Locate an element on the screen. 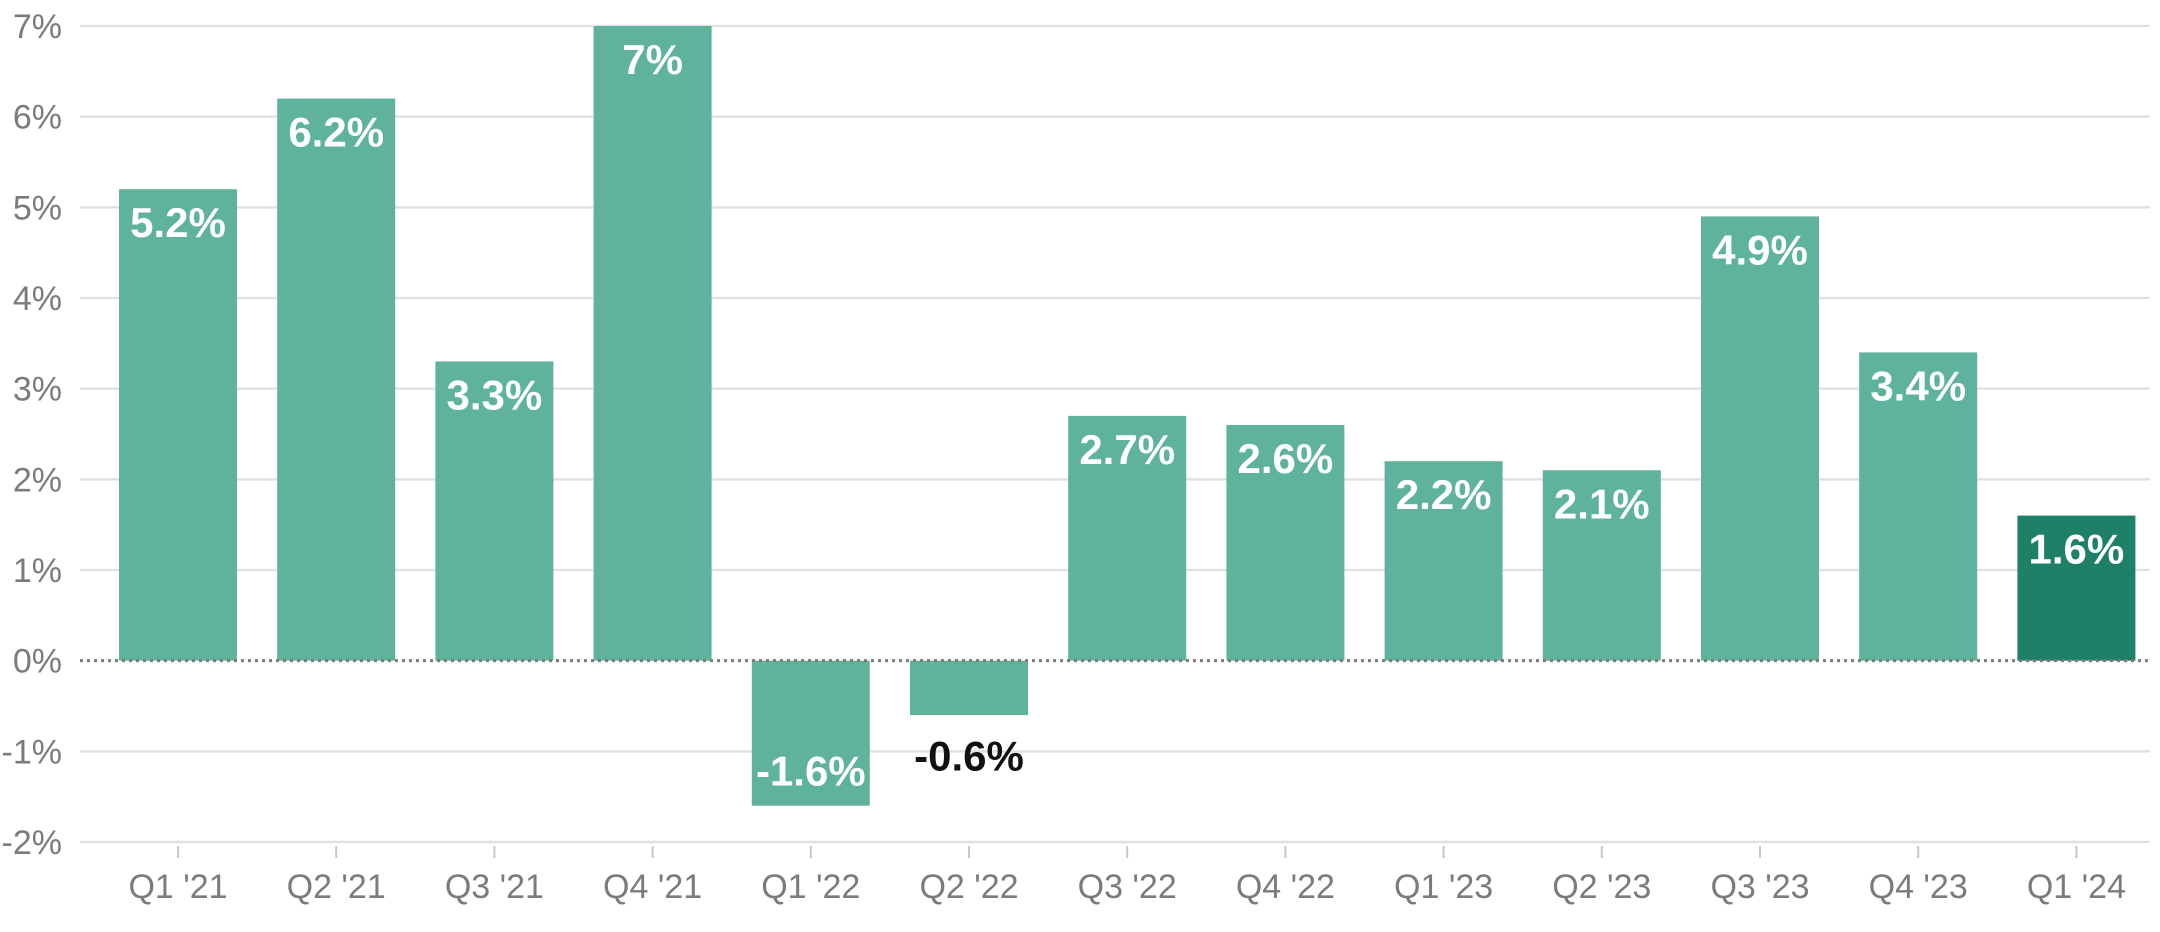  y-axis: 7% 6% 5% 4% 3% 2% 1% 0% -1% -2% is located at coordinates (32, 435).